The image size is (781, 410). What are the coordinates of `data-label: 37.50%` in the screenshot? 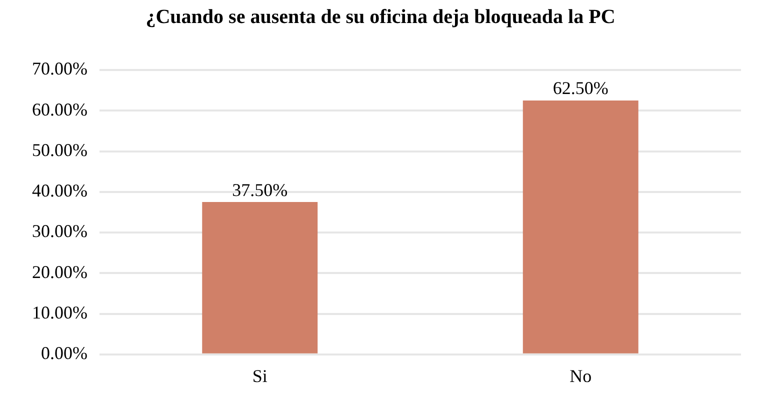 It's located at (260, 190).